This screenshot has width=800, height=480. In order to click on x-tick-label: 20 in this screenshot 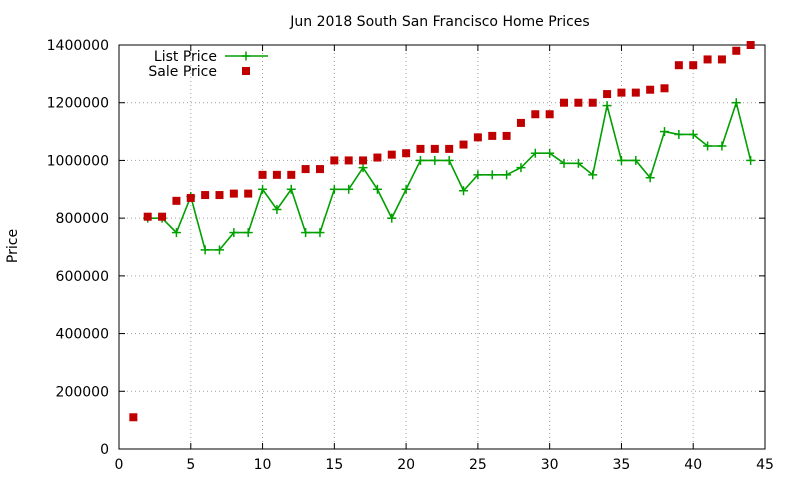, I will do `click(406, 465)`.